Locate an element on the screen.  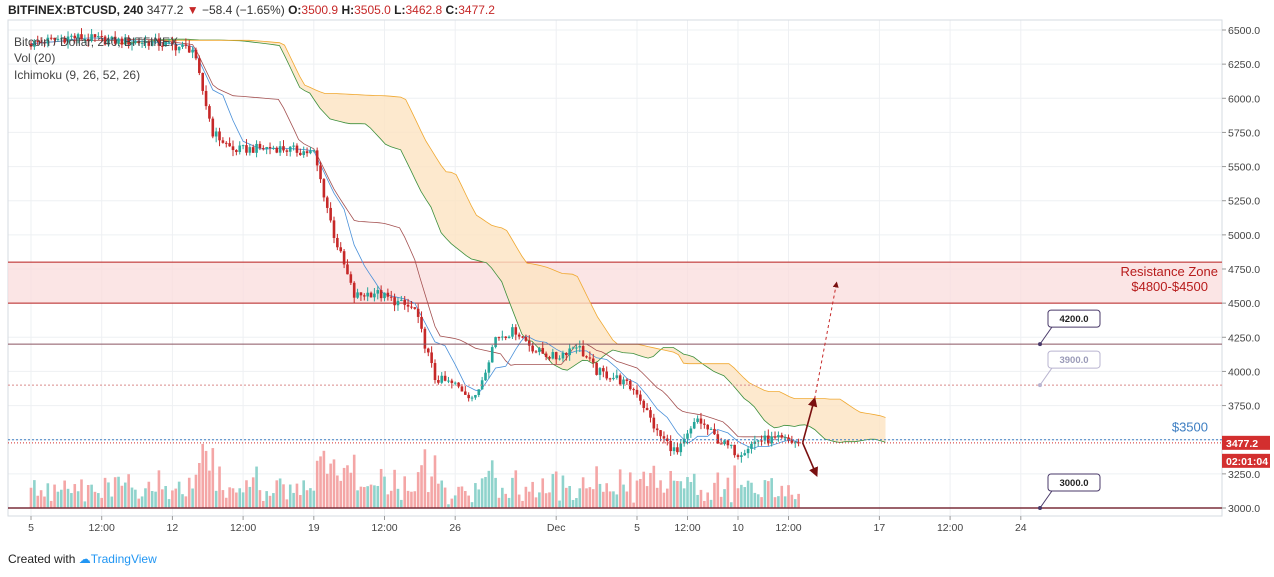
forecast-arrows is located at coordinates (820, 379).